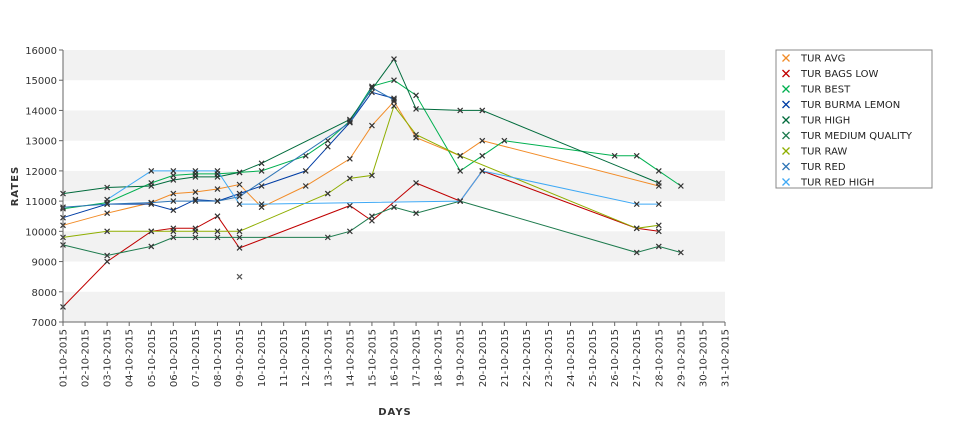 This screenshot has height=429, width=975. Describe the element at coordinates (417, 358) in the screenshot. I see `x-tick-label: 17-10-2015` at that location.